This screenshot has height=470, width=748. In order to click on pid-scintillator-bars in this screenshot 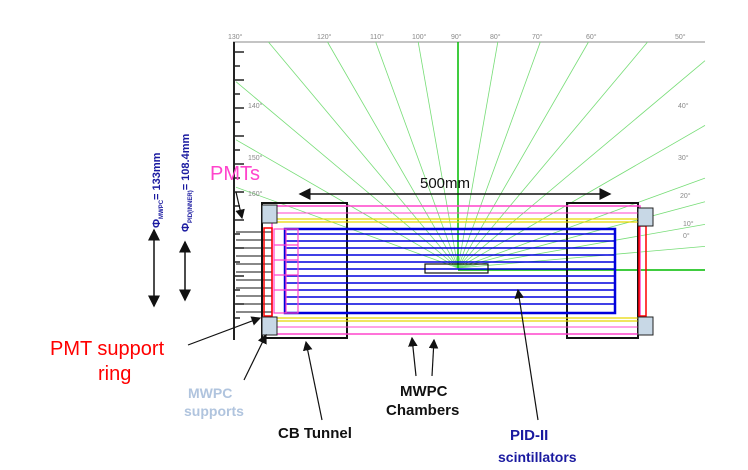, I will do `click(450, 269)`.